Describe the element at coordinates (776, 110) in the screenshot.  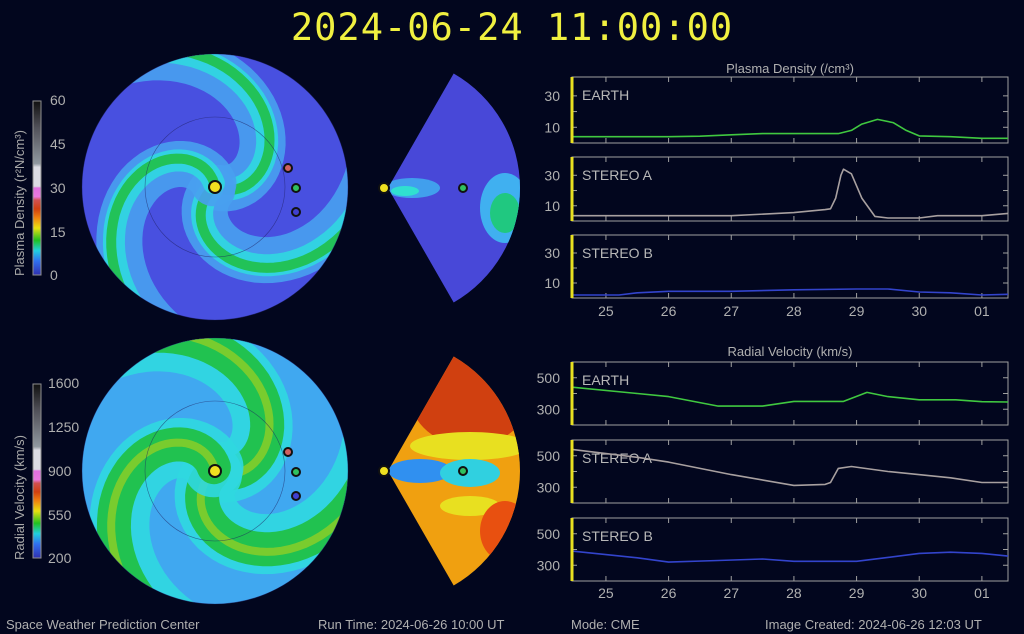
I see `timeseries-panel-earth: 30 10 EARTH` at that location.